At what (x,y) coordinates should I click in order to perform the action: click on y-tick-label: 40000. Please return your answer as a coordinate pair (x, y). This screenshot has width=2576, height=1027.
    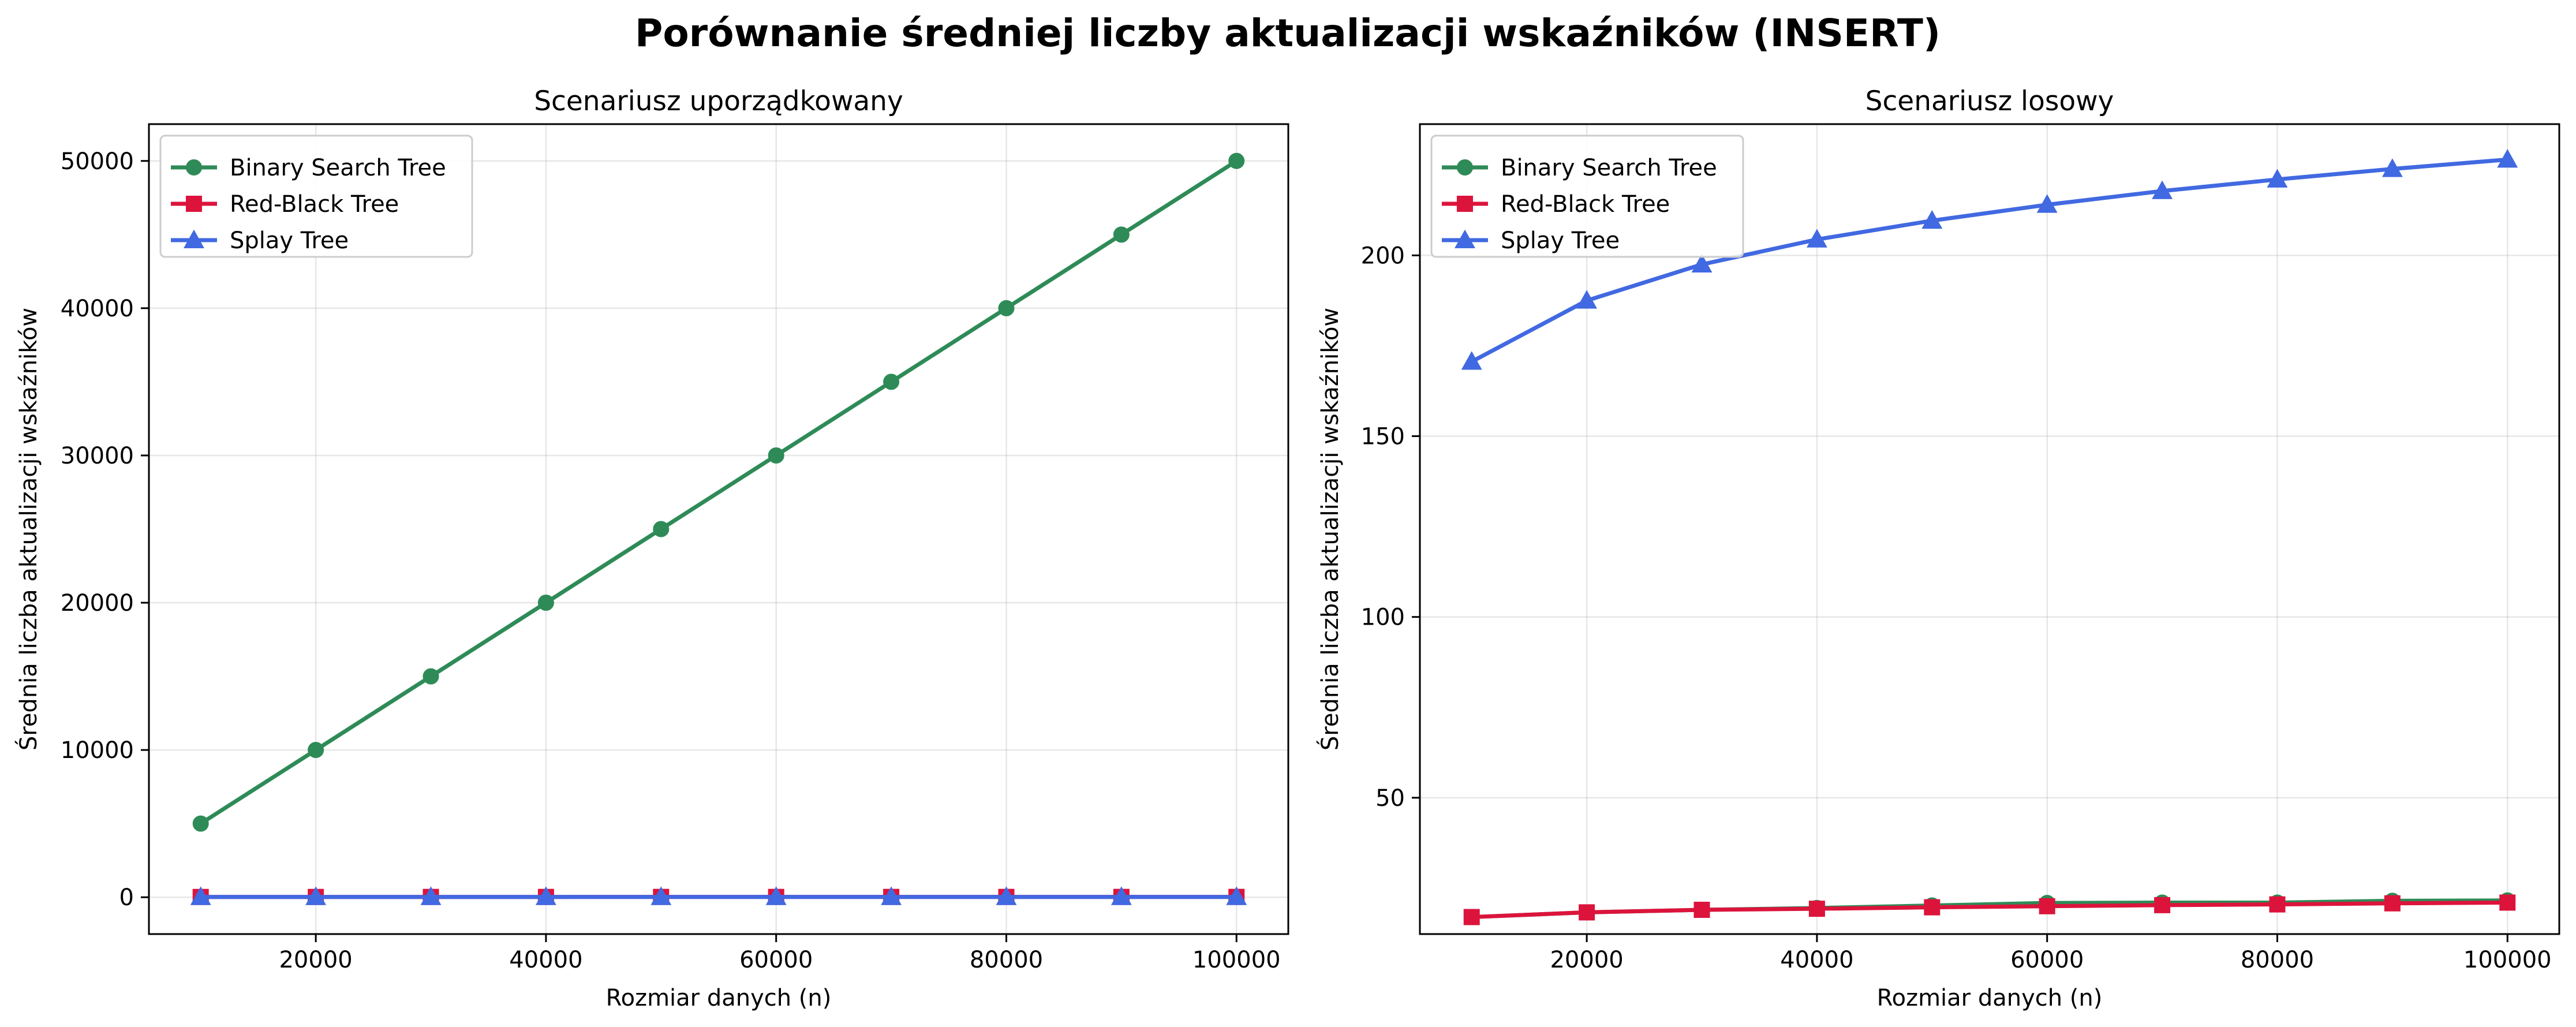
    Looking at the image, I should click on (97, 309).